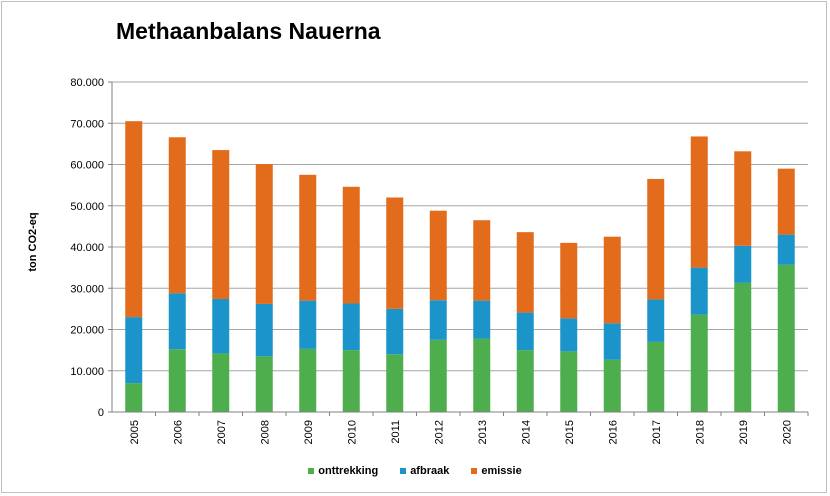 The image size is (830, 496). Describe the element at coordinates (501, 471) in the screenshot. I see `legend-label: emissie` at that location.